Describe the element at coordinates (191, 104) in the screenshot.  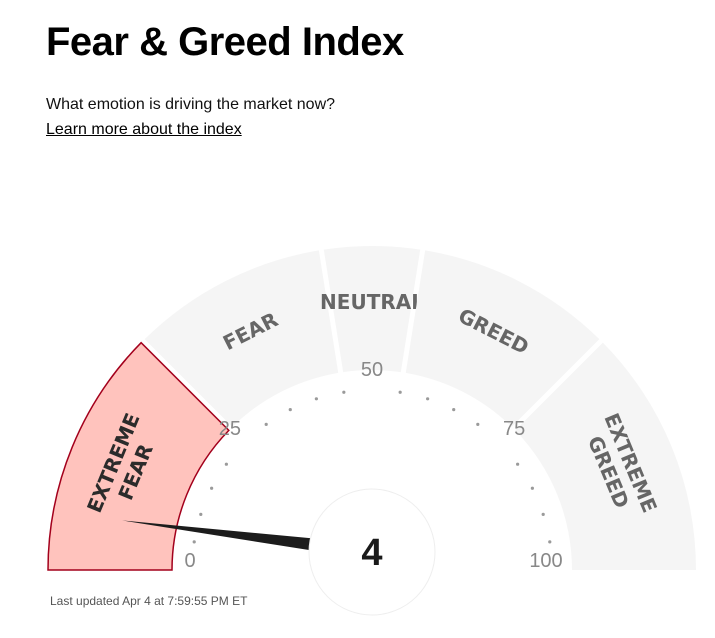
I see `page-subtitle: What emotion is driving the market now?` at that location.